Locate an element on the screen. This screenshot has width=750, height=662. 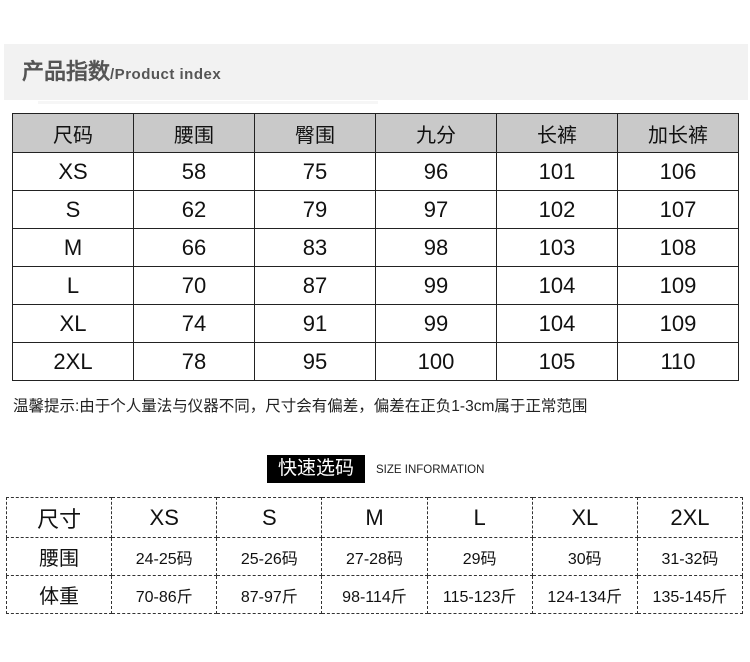
column-header: S is located at coordinates (269, 517).